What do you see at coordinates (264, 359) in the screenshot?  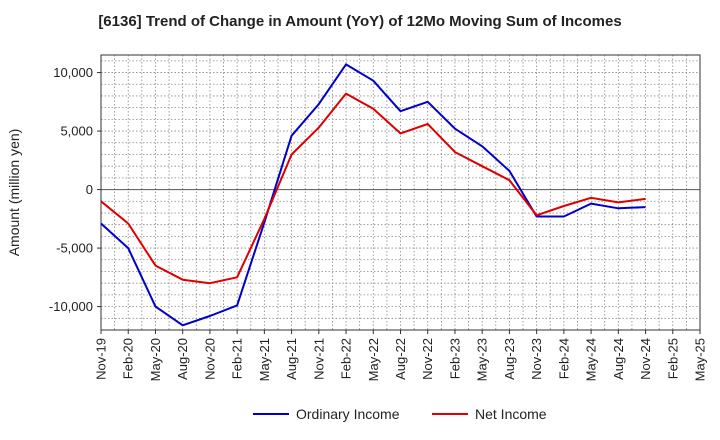 I see `x-tick-label: May-21` at bounding box center [264, 359].